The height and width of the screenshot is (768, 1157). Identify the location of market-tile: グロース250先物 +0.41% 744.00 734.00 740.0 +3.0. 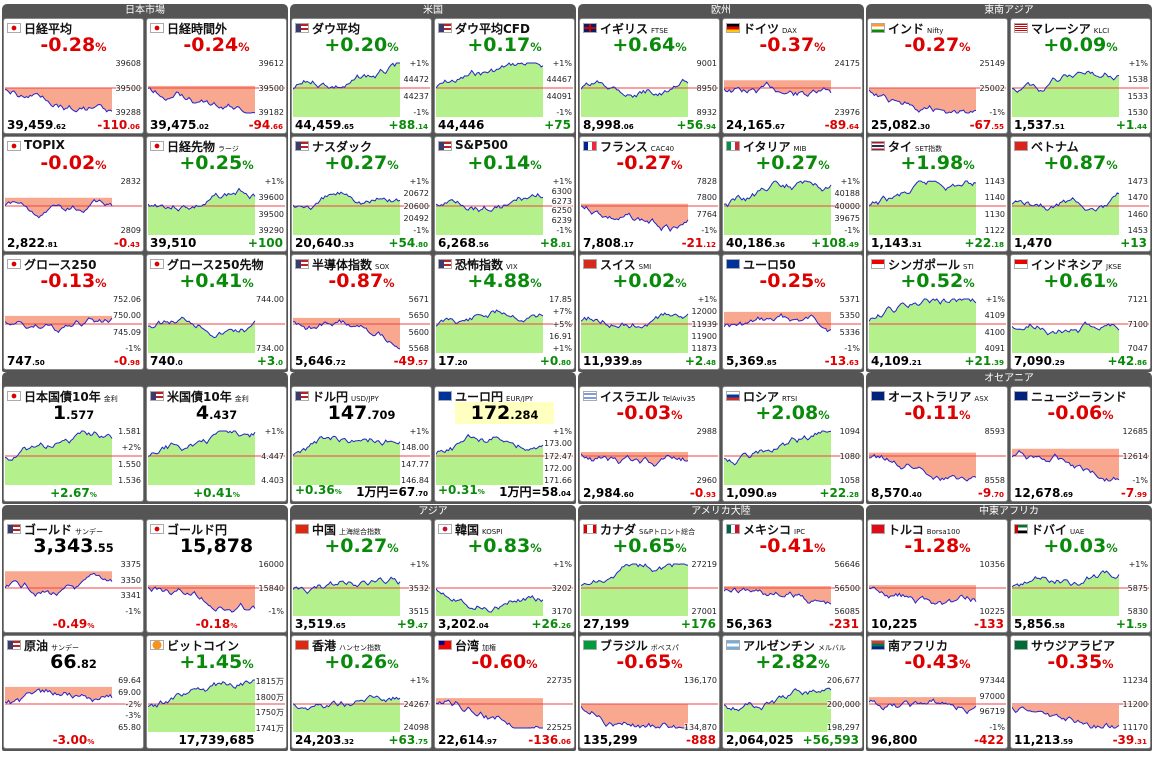
(216, 312).